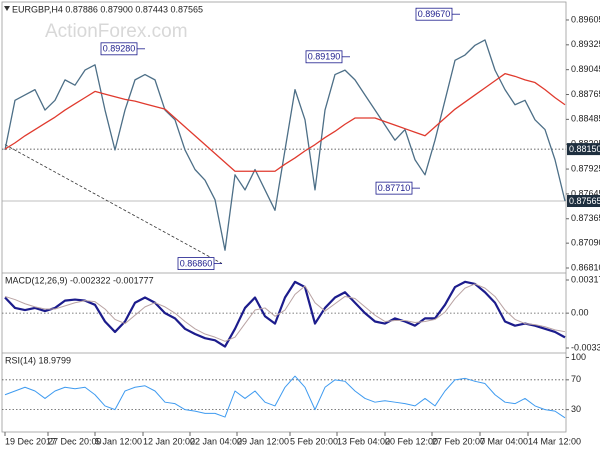  I want to click on y-tick-label: -0.00334, so click(585, 347).